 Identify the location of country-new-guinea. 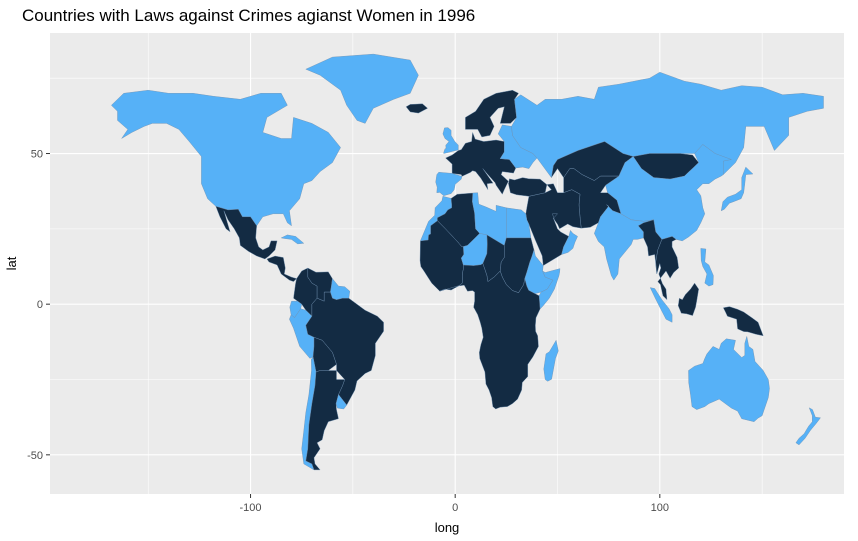
(743, 321).